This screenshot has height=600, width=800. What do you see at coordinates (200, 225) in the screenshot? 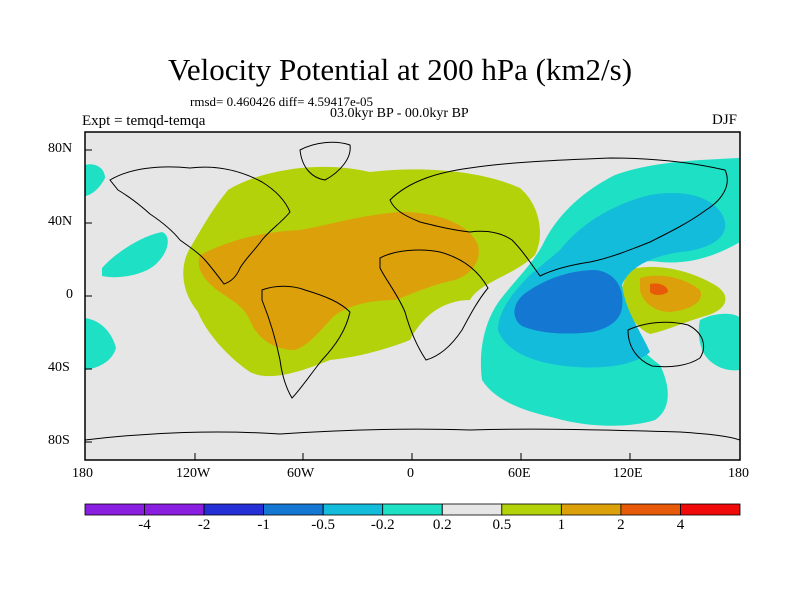
I see `coastline-north-america` at bounding box center [200, 225].